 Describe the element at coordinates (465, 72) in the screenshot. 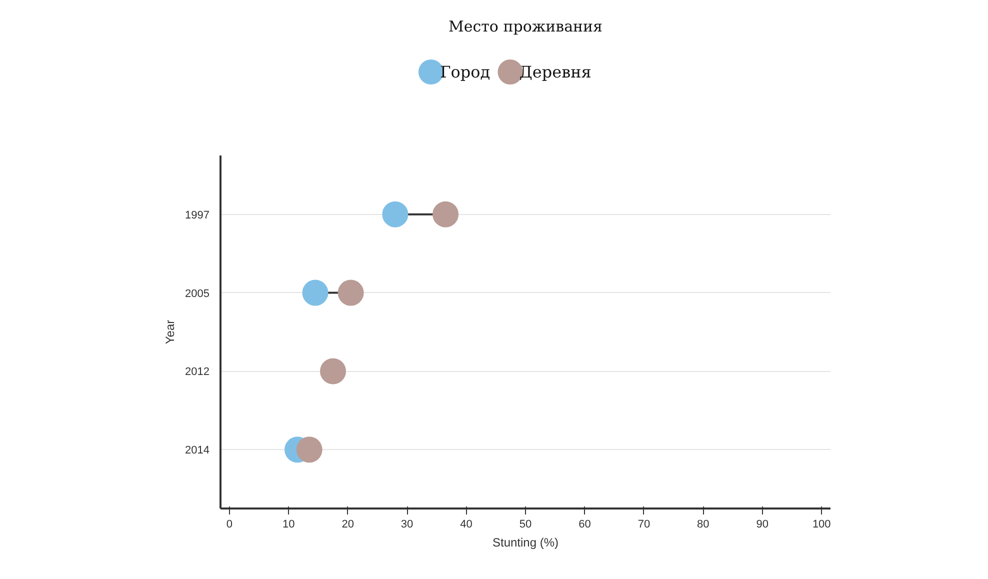

I see `legend-label: Город` at that location.